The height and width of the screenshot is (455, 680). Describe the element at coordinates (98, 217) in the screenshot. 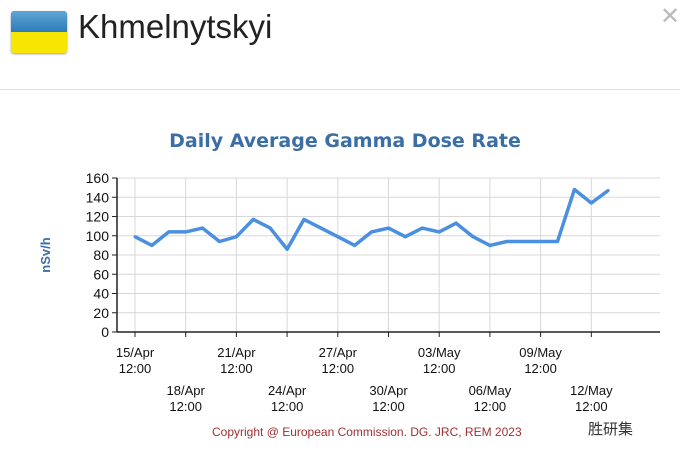

I see `y-tick-label: 120` at that location.